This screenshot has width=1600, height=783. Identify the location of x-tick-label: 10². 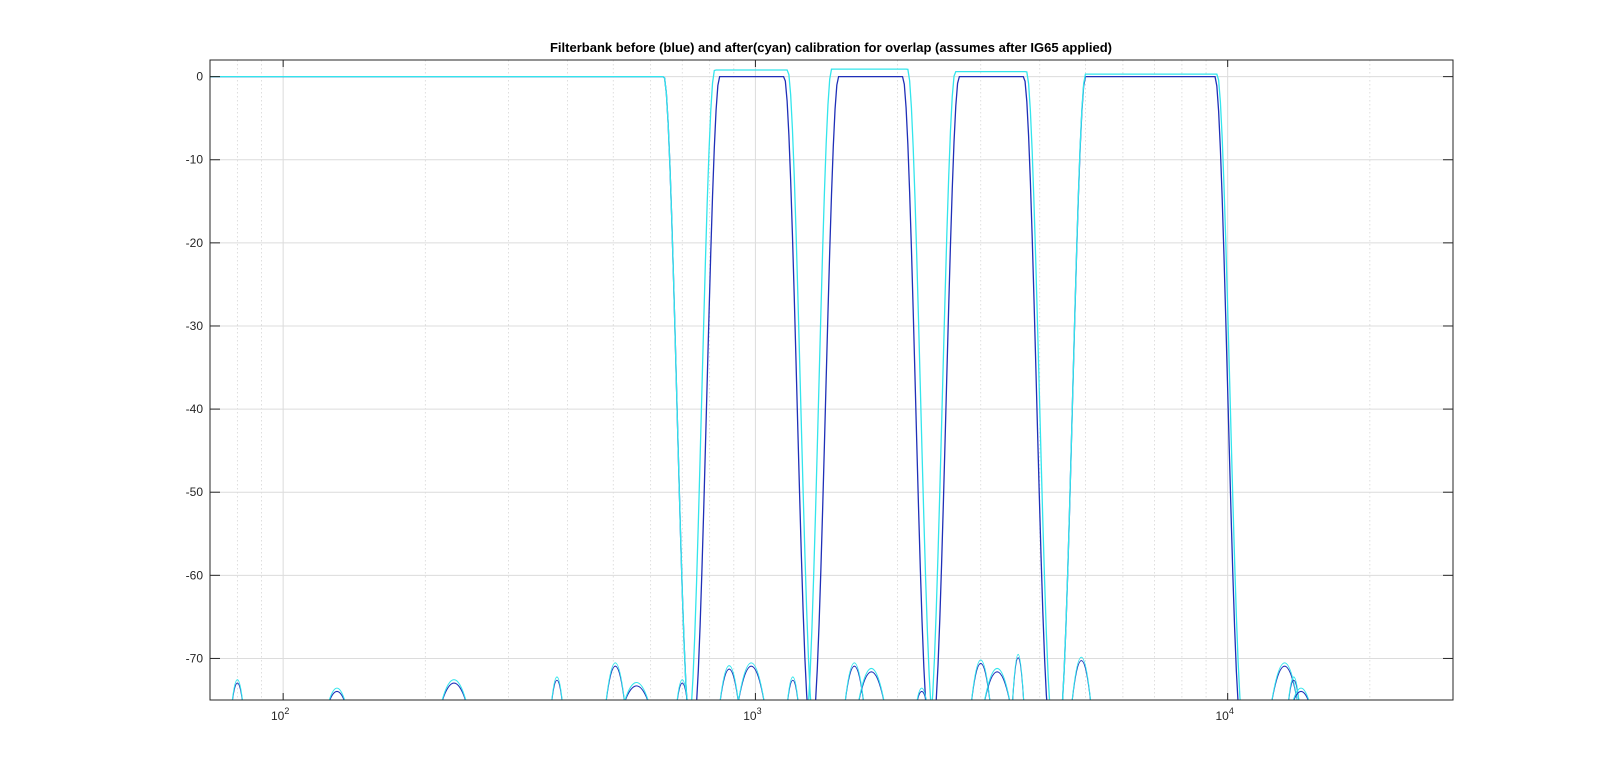
(280, 714).